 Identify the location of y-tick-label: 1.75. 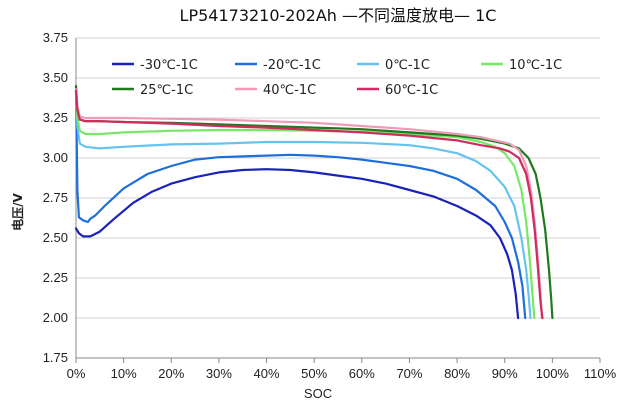
(55, 357).